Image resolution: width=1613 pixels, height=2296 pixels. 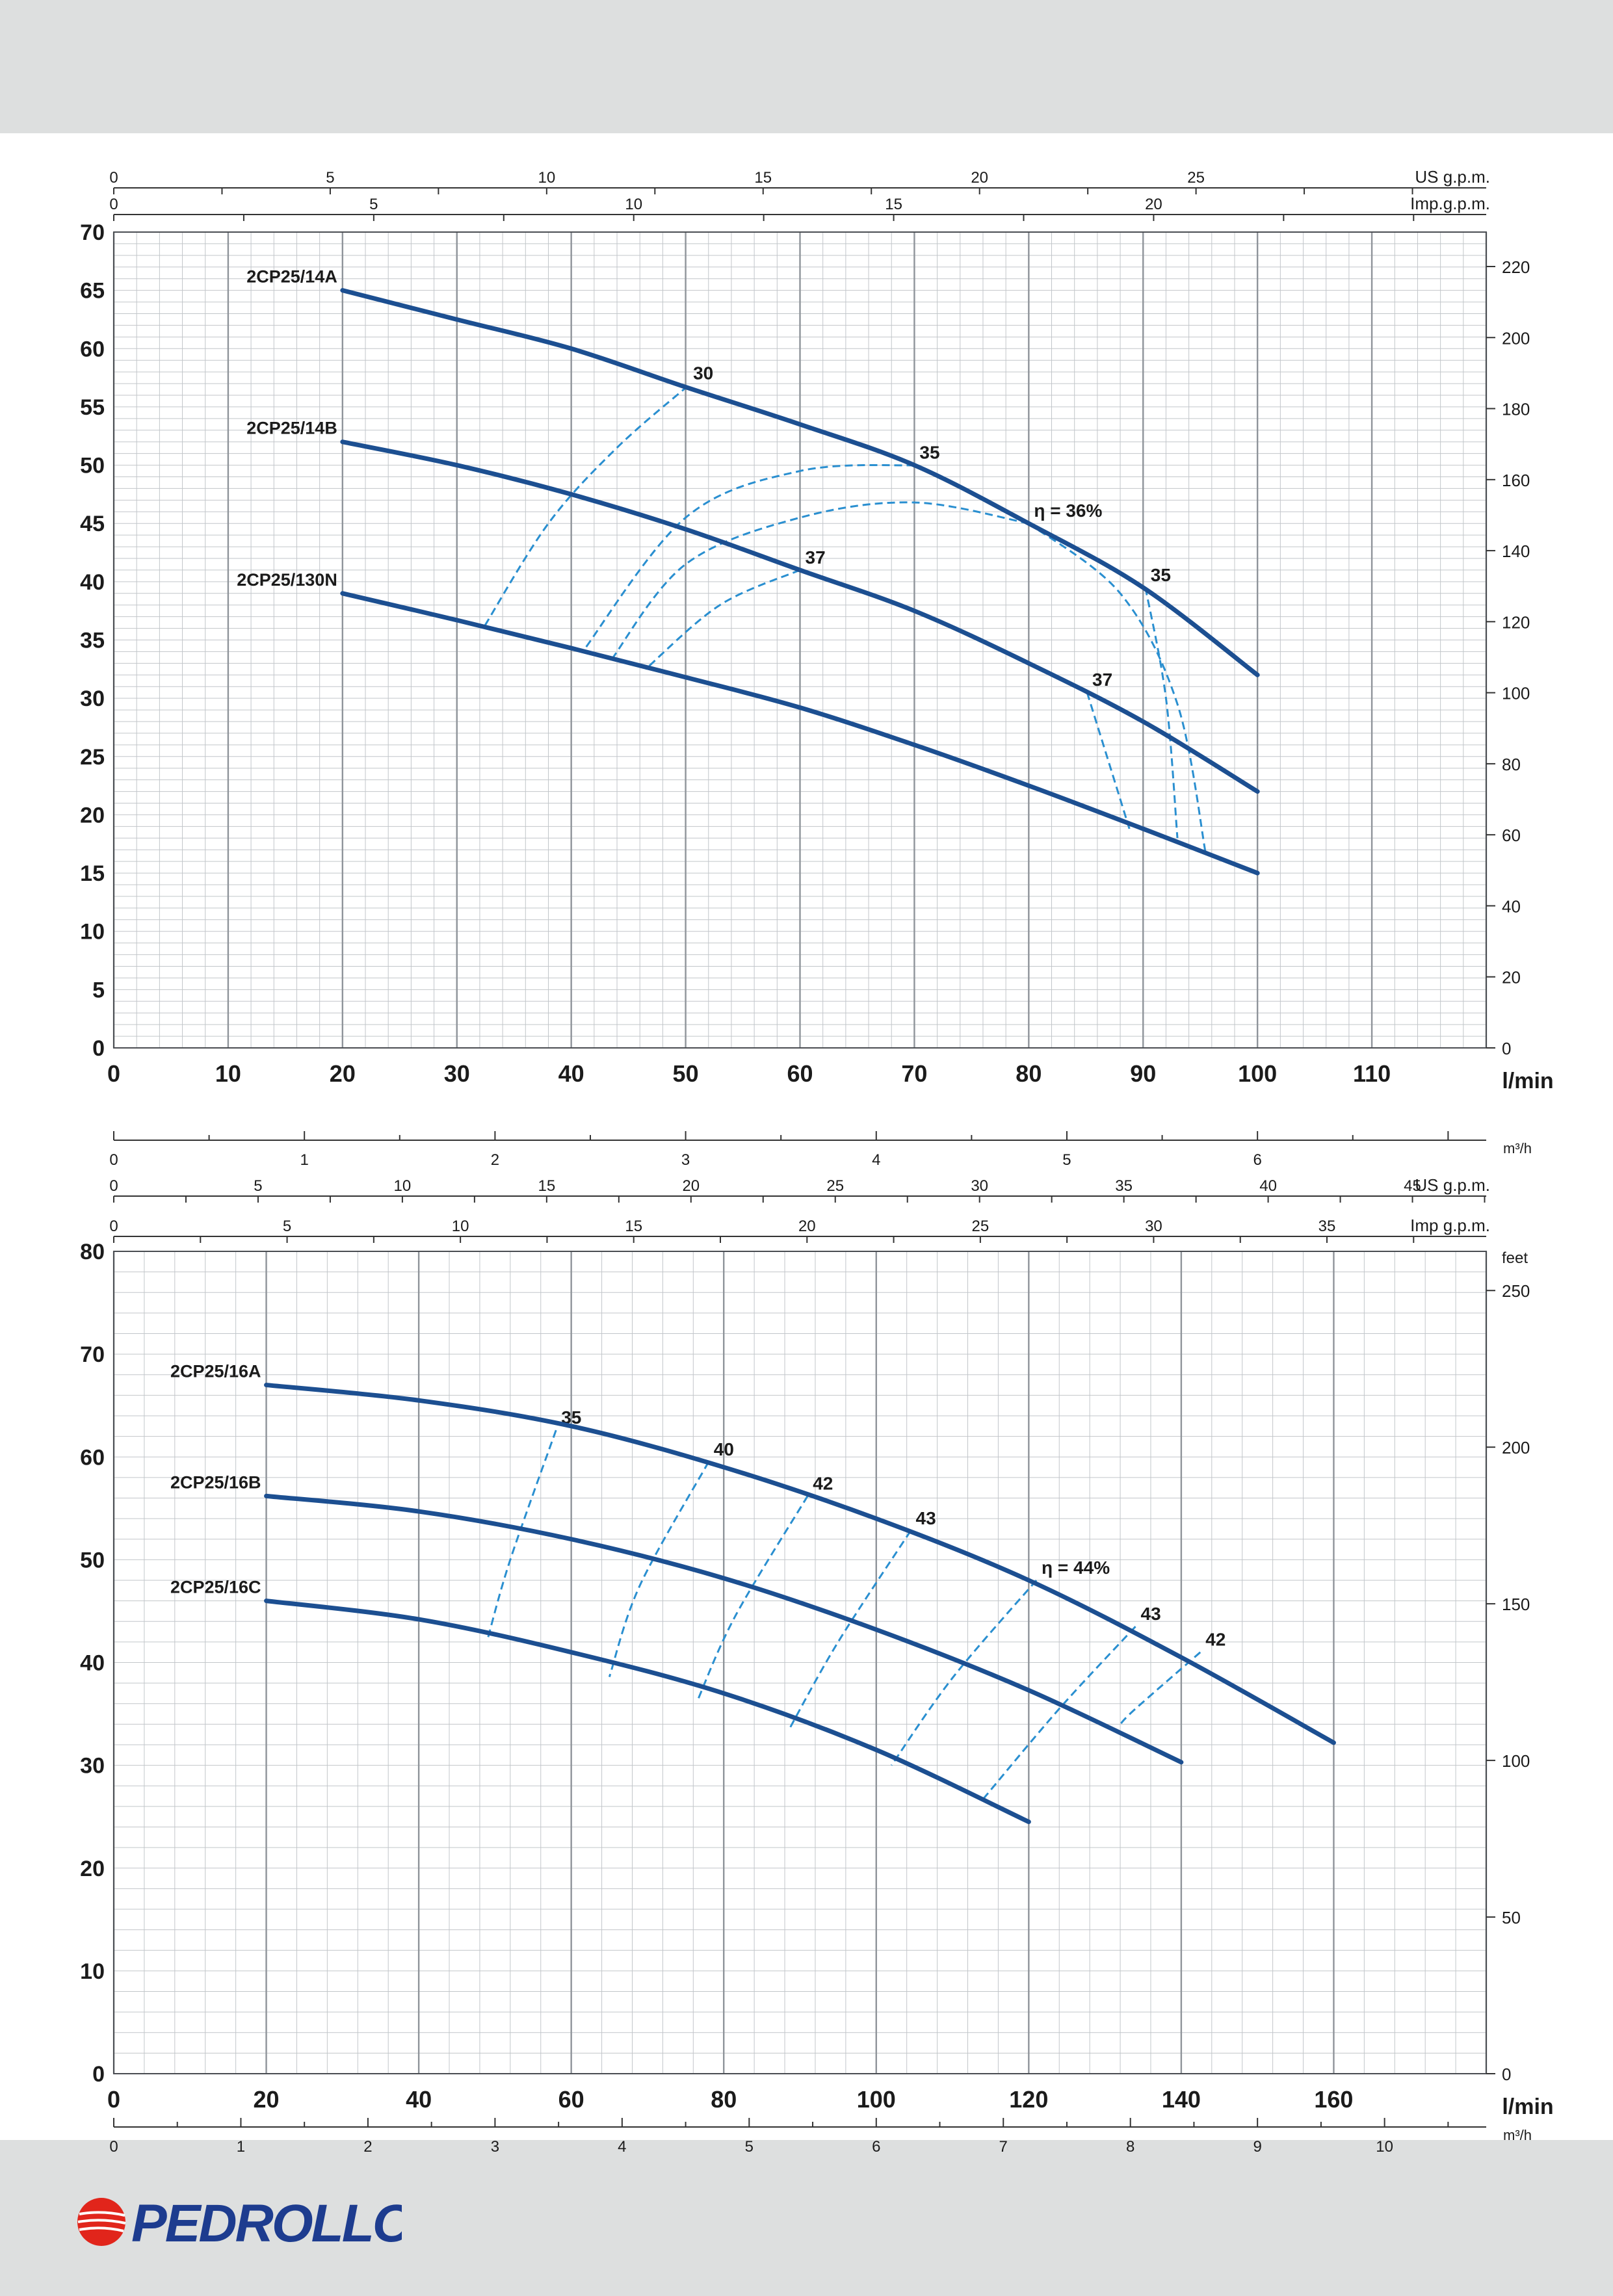 I want to click on series-label: 2CP25/16C, so click(x=215, y=1587).